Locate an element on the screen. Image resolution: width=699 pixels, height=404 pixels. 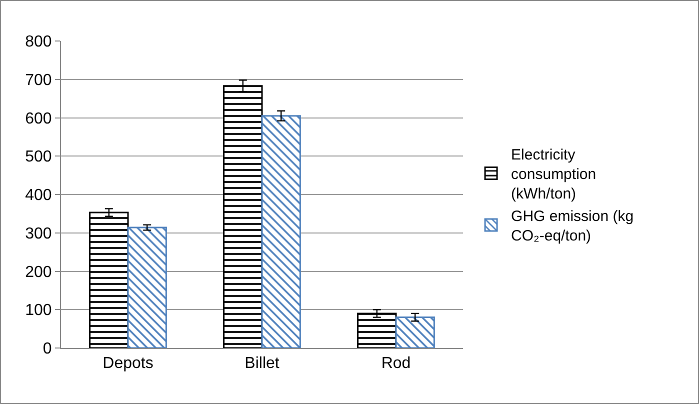
x-tick-label: Rod is located at coordinates (396, 363).